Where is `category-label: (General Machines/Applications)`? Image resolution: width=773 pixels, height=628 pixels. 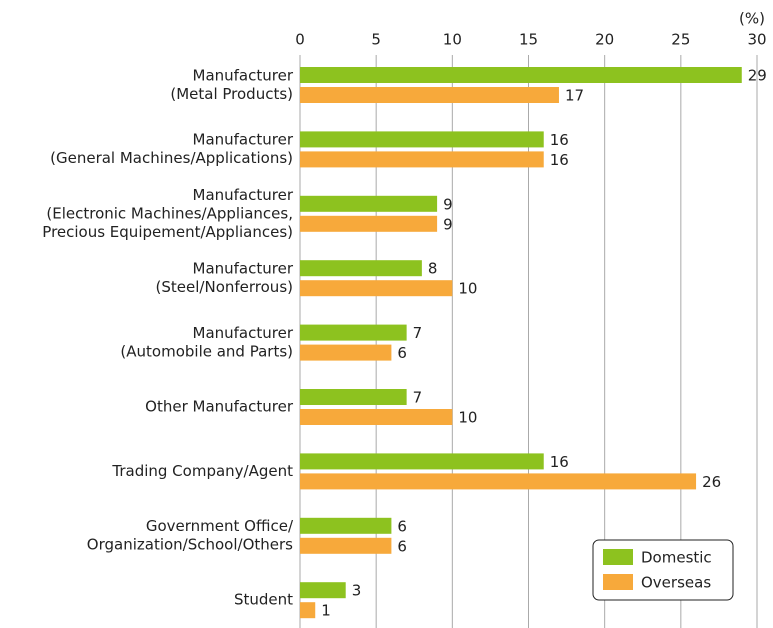
category-label: (General Machines/Applications) is located at coordinates (171, 158).